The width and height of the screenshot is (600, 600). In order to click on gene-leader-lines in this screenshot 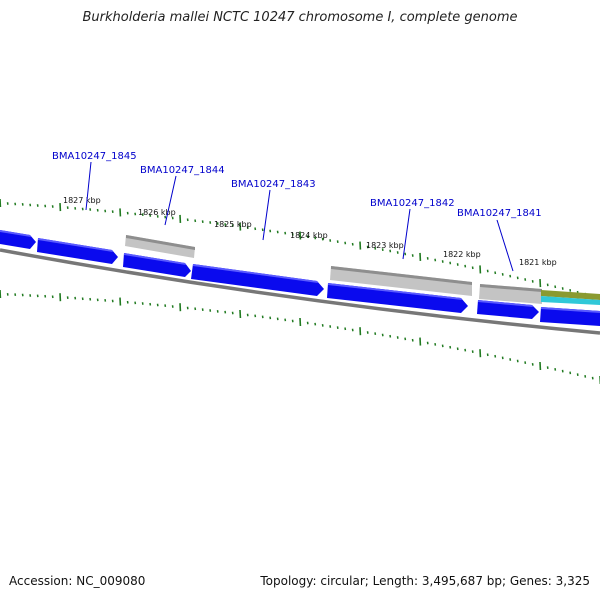, I will do `click(299, 216)`.